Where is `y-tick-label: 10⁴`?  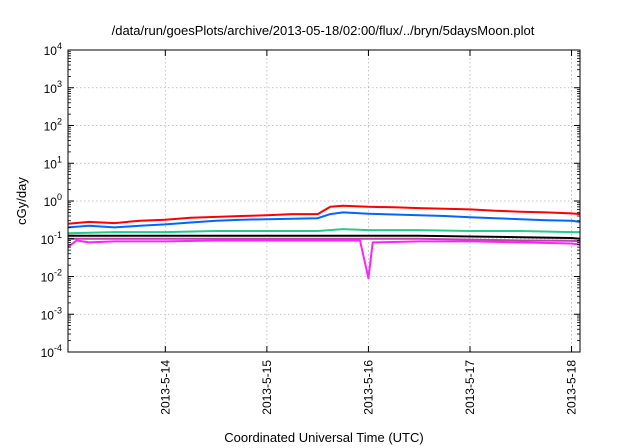 y-tick-label: 10⁴ is located at coordinates (53, 49).